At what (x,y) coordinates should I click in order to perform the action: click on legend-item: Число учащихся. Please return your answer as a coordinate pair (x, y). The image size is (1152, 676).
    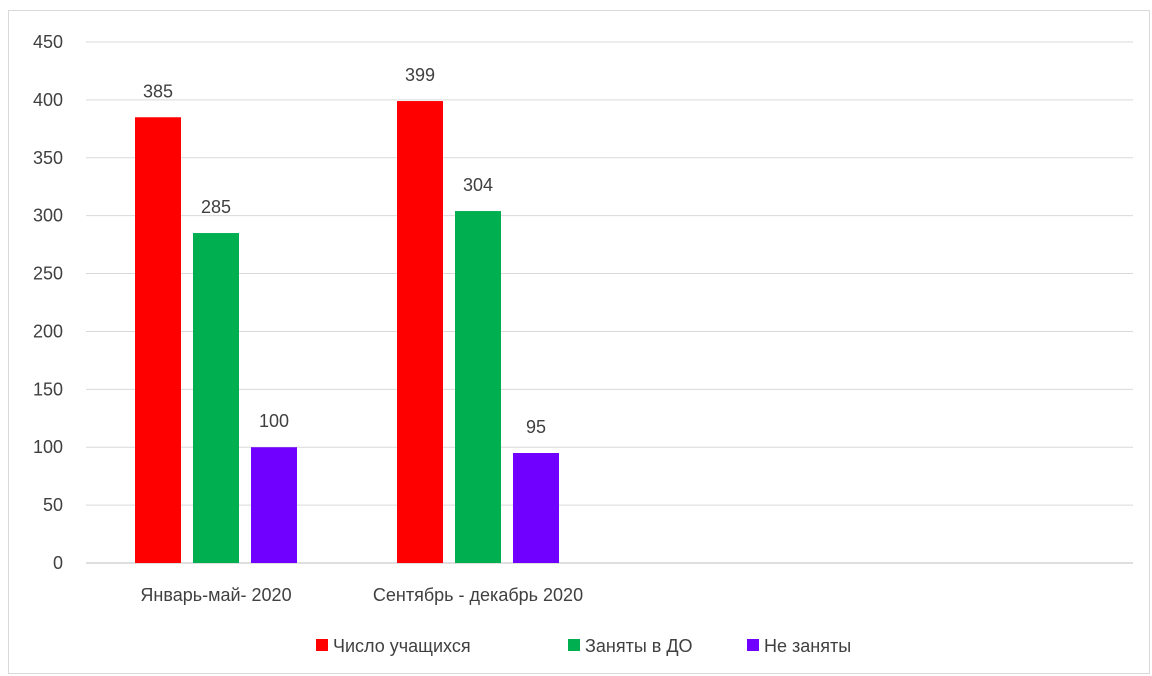
    Looking at the image, I should click on (393, 646).